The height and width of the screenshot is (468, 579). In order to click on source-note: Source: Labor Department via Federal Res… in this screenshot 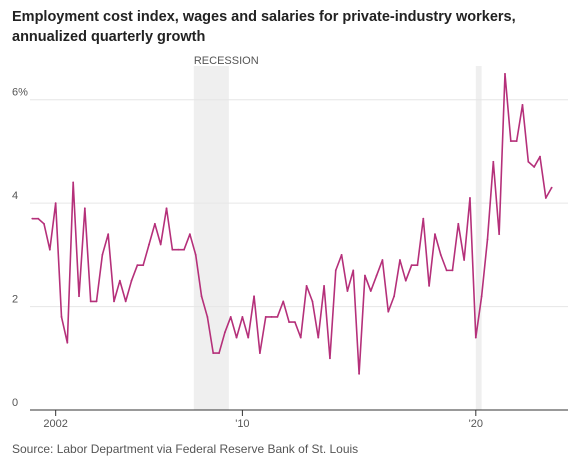, I will do `click(185, 449)`.